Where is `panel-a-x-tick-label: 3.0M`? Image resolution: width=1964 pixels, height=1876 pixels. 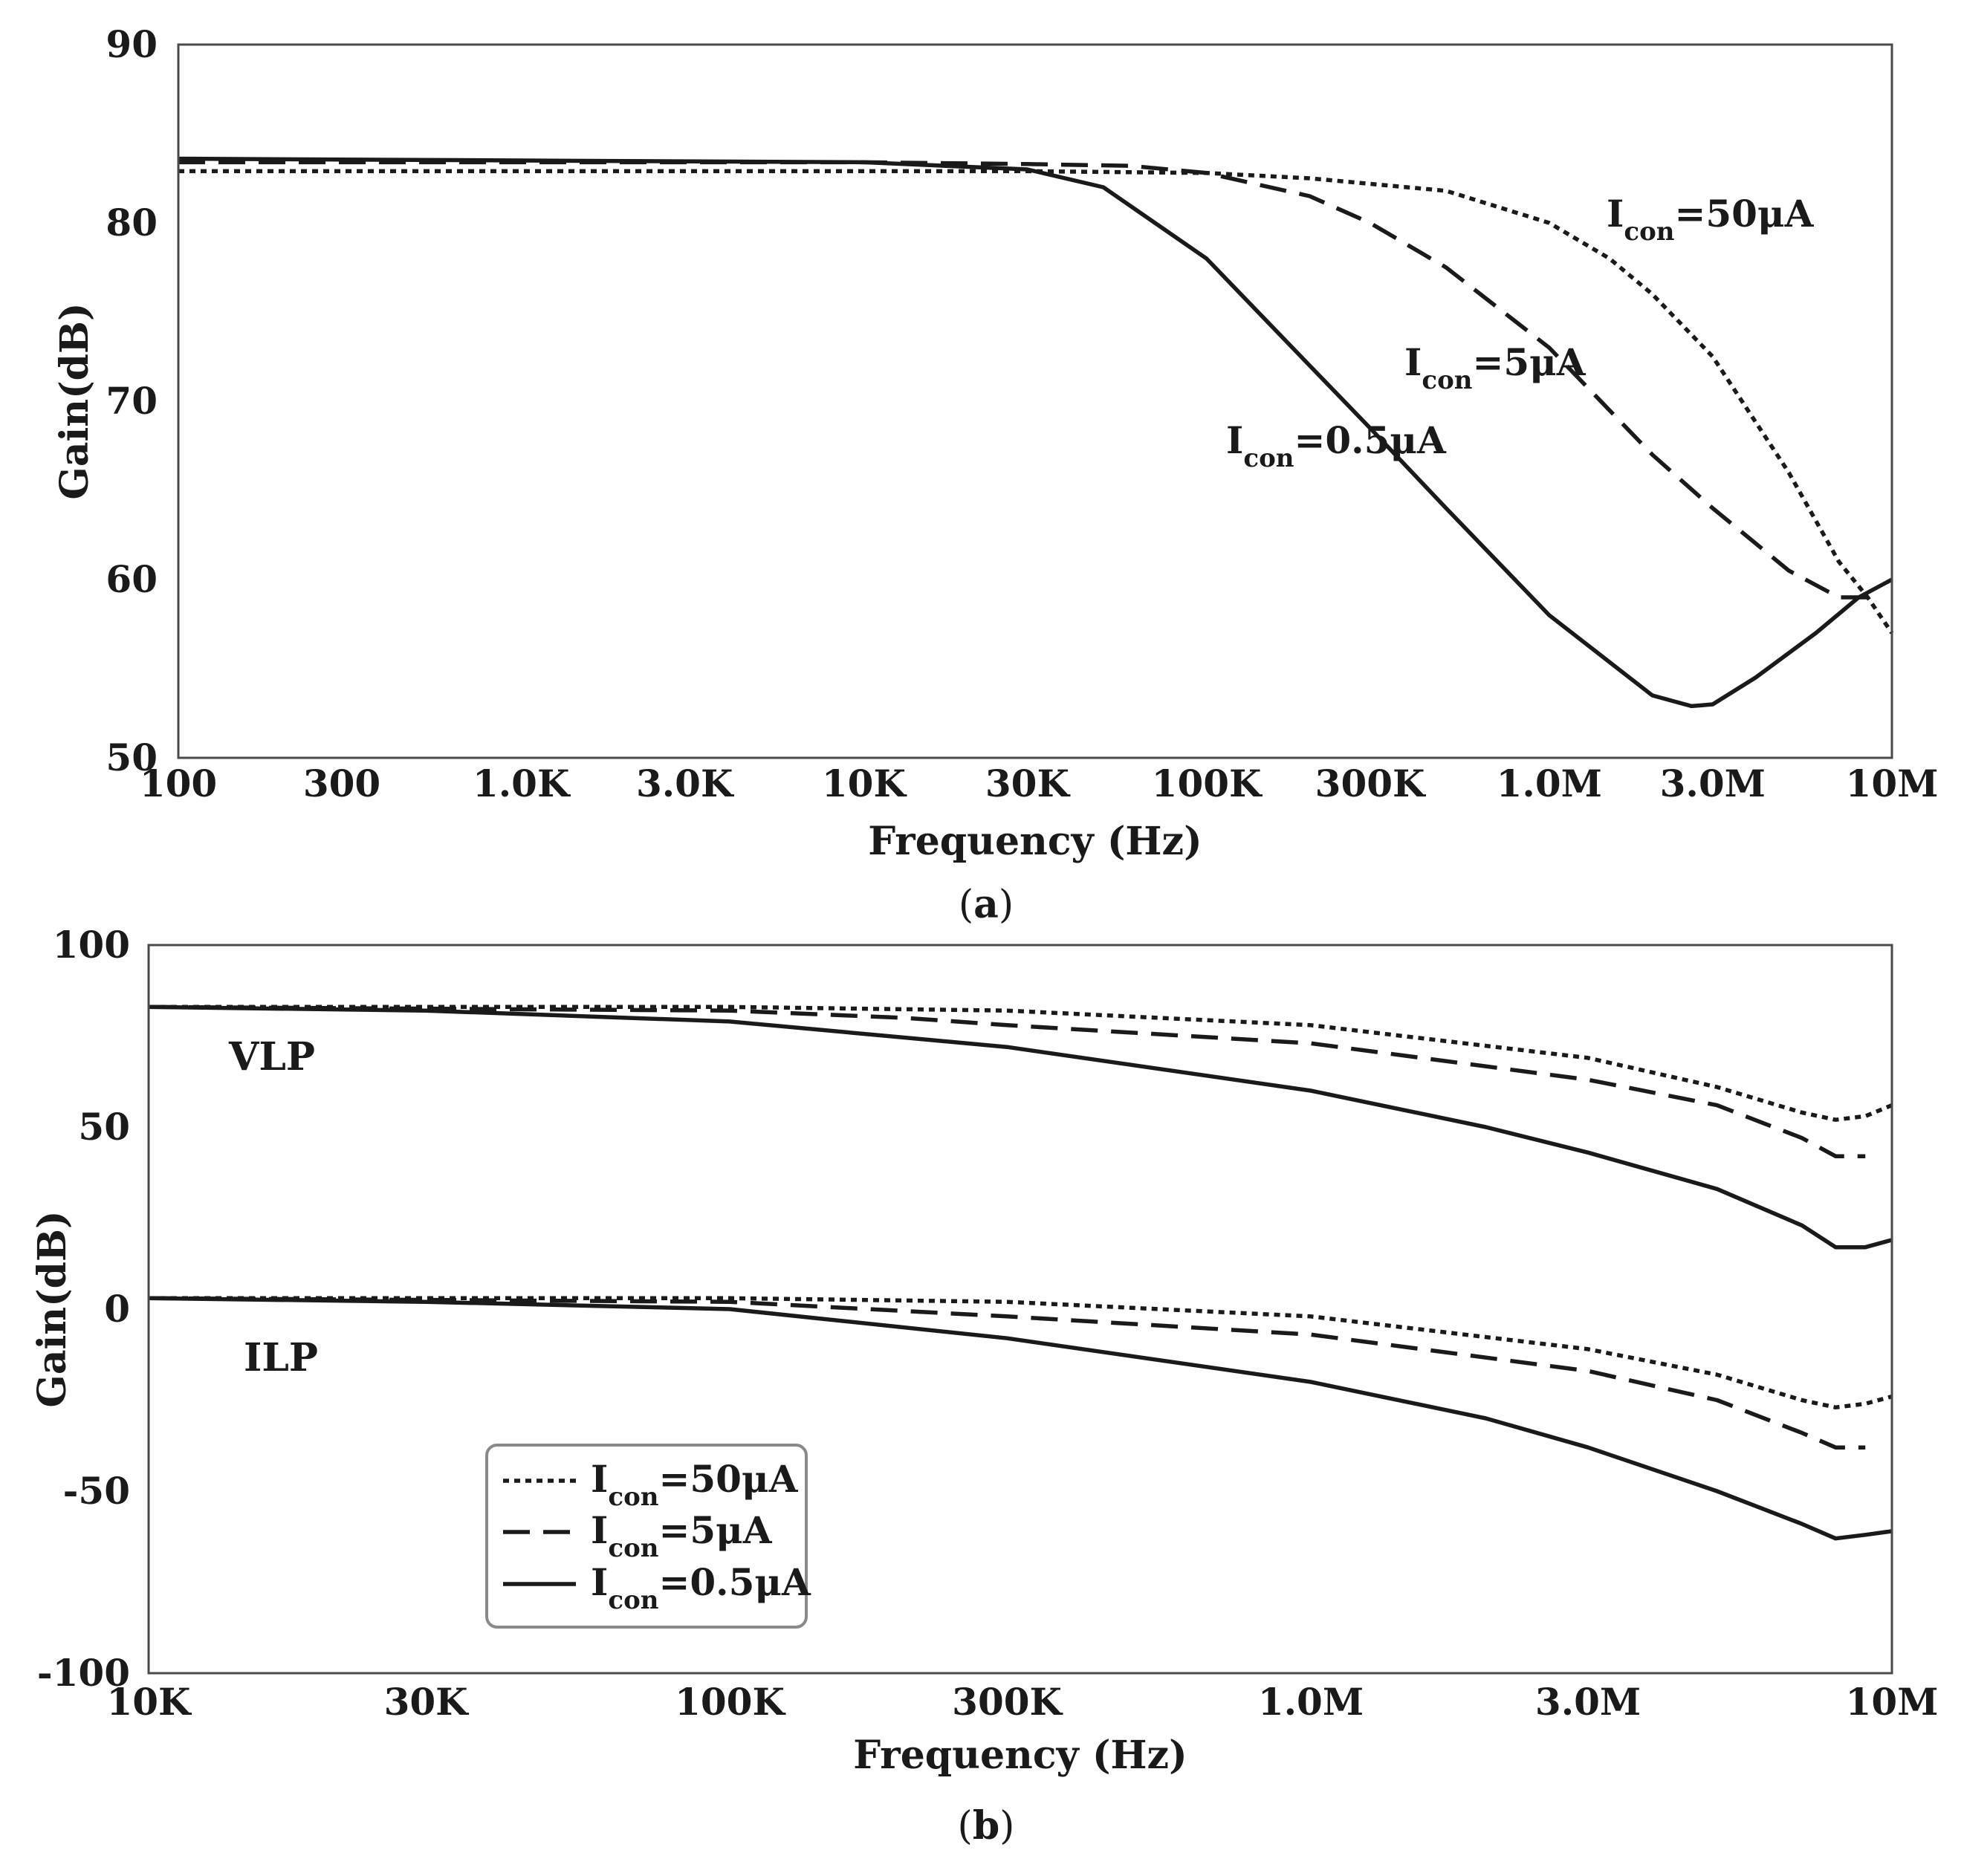 panel-a-x-tick-label: 3.0M is located at coordinates (1713, 783).